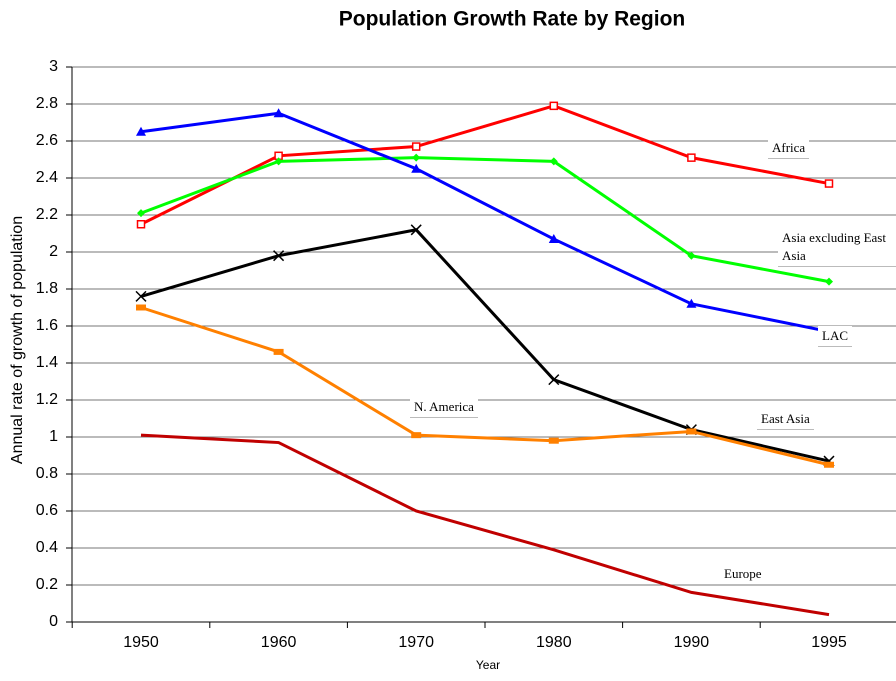 Image resolution: width=896 pixels, height=681 pixels. I want to click on y-tick-label: 0, so click(53, 621).